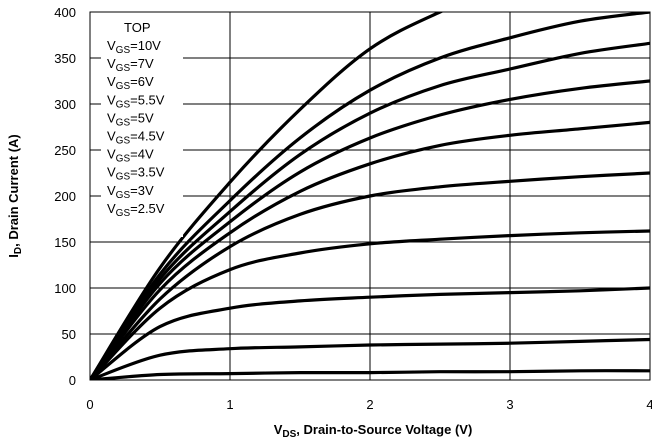 This screenshot has height=444, width=652. What do you see at coordinates (229, 404) in the screenshot?
I see `x-tick-label-1: 1` at bounding box center [229, 404].